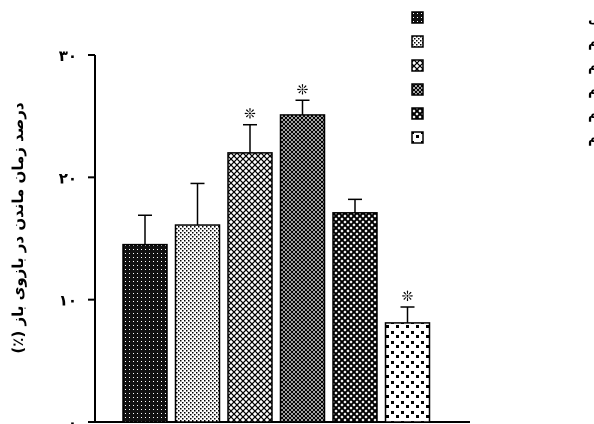 The width and height of the screenshot is (594, 424). Describe the element at coordinates (72, 419) in the screenshot. I see `y-tick-label: ۰` at that location.